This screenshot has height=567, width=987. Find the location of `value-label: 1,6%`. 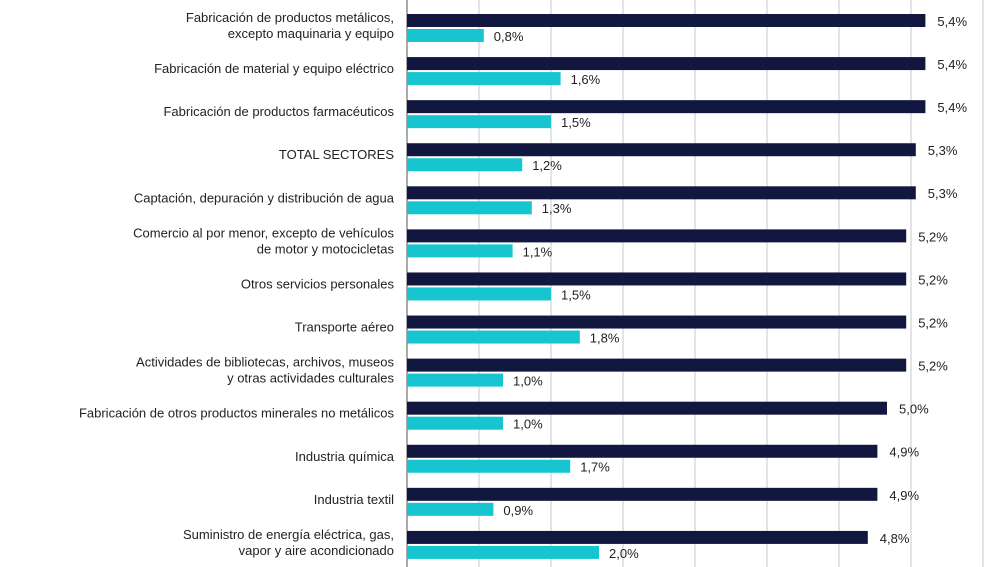

value-label: 1,6% is located at coordinates (586, 79).